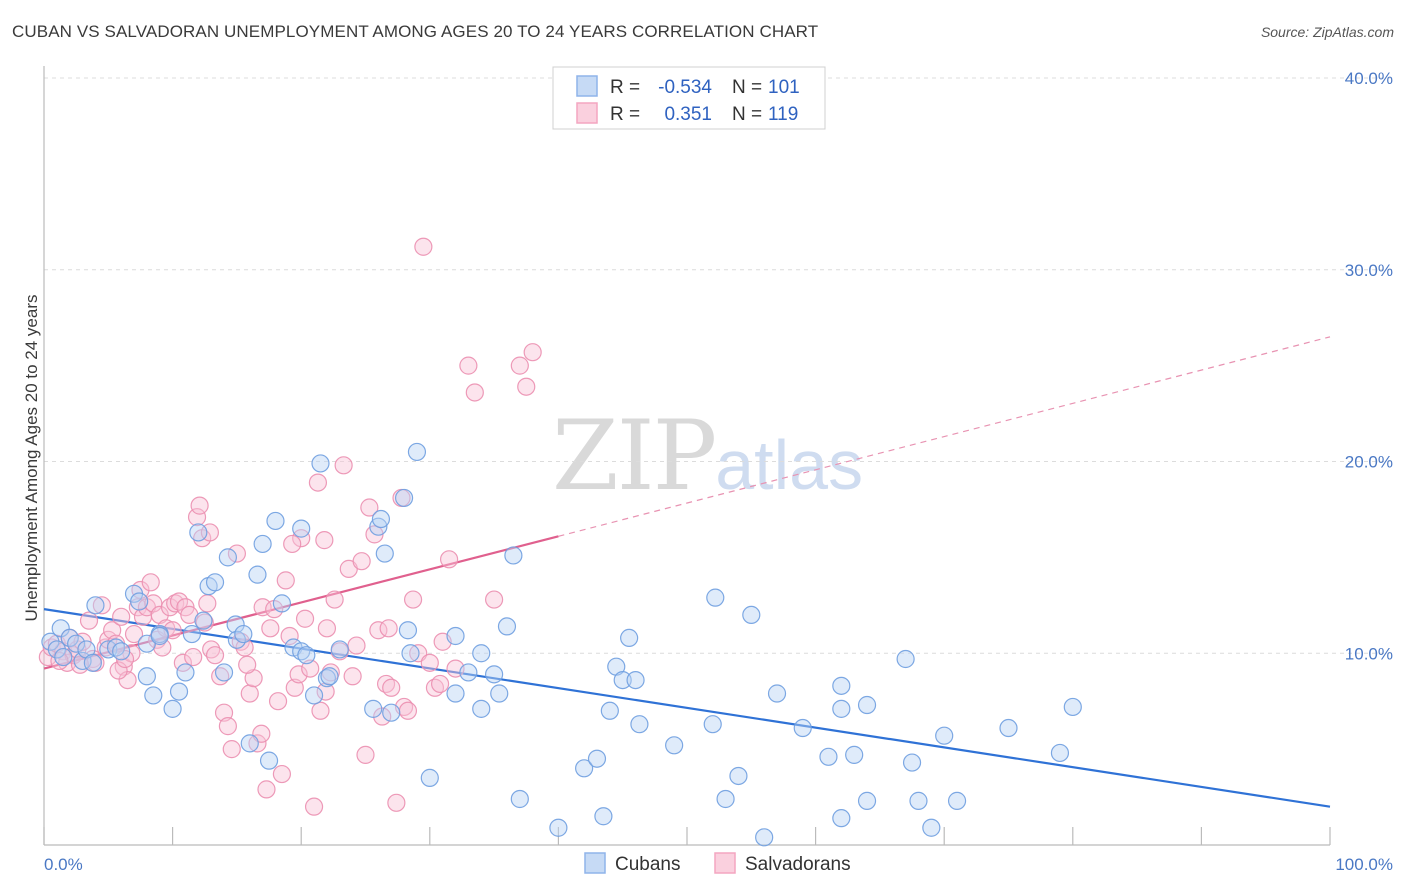 This screenshot has height=892, width=1406. What do you see at coordinates (31, 458) in the screenshot?
I see `y-axis-label: Unemployment Among Ages 20 to 24 years` at bounding box center [31, 458].